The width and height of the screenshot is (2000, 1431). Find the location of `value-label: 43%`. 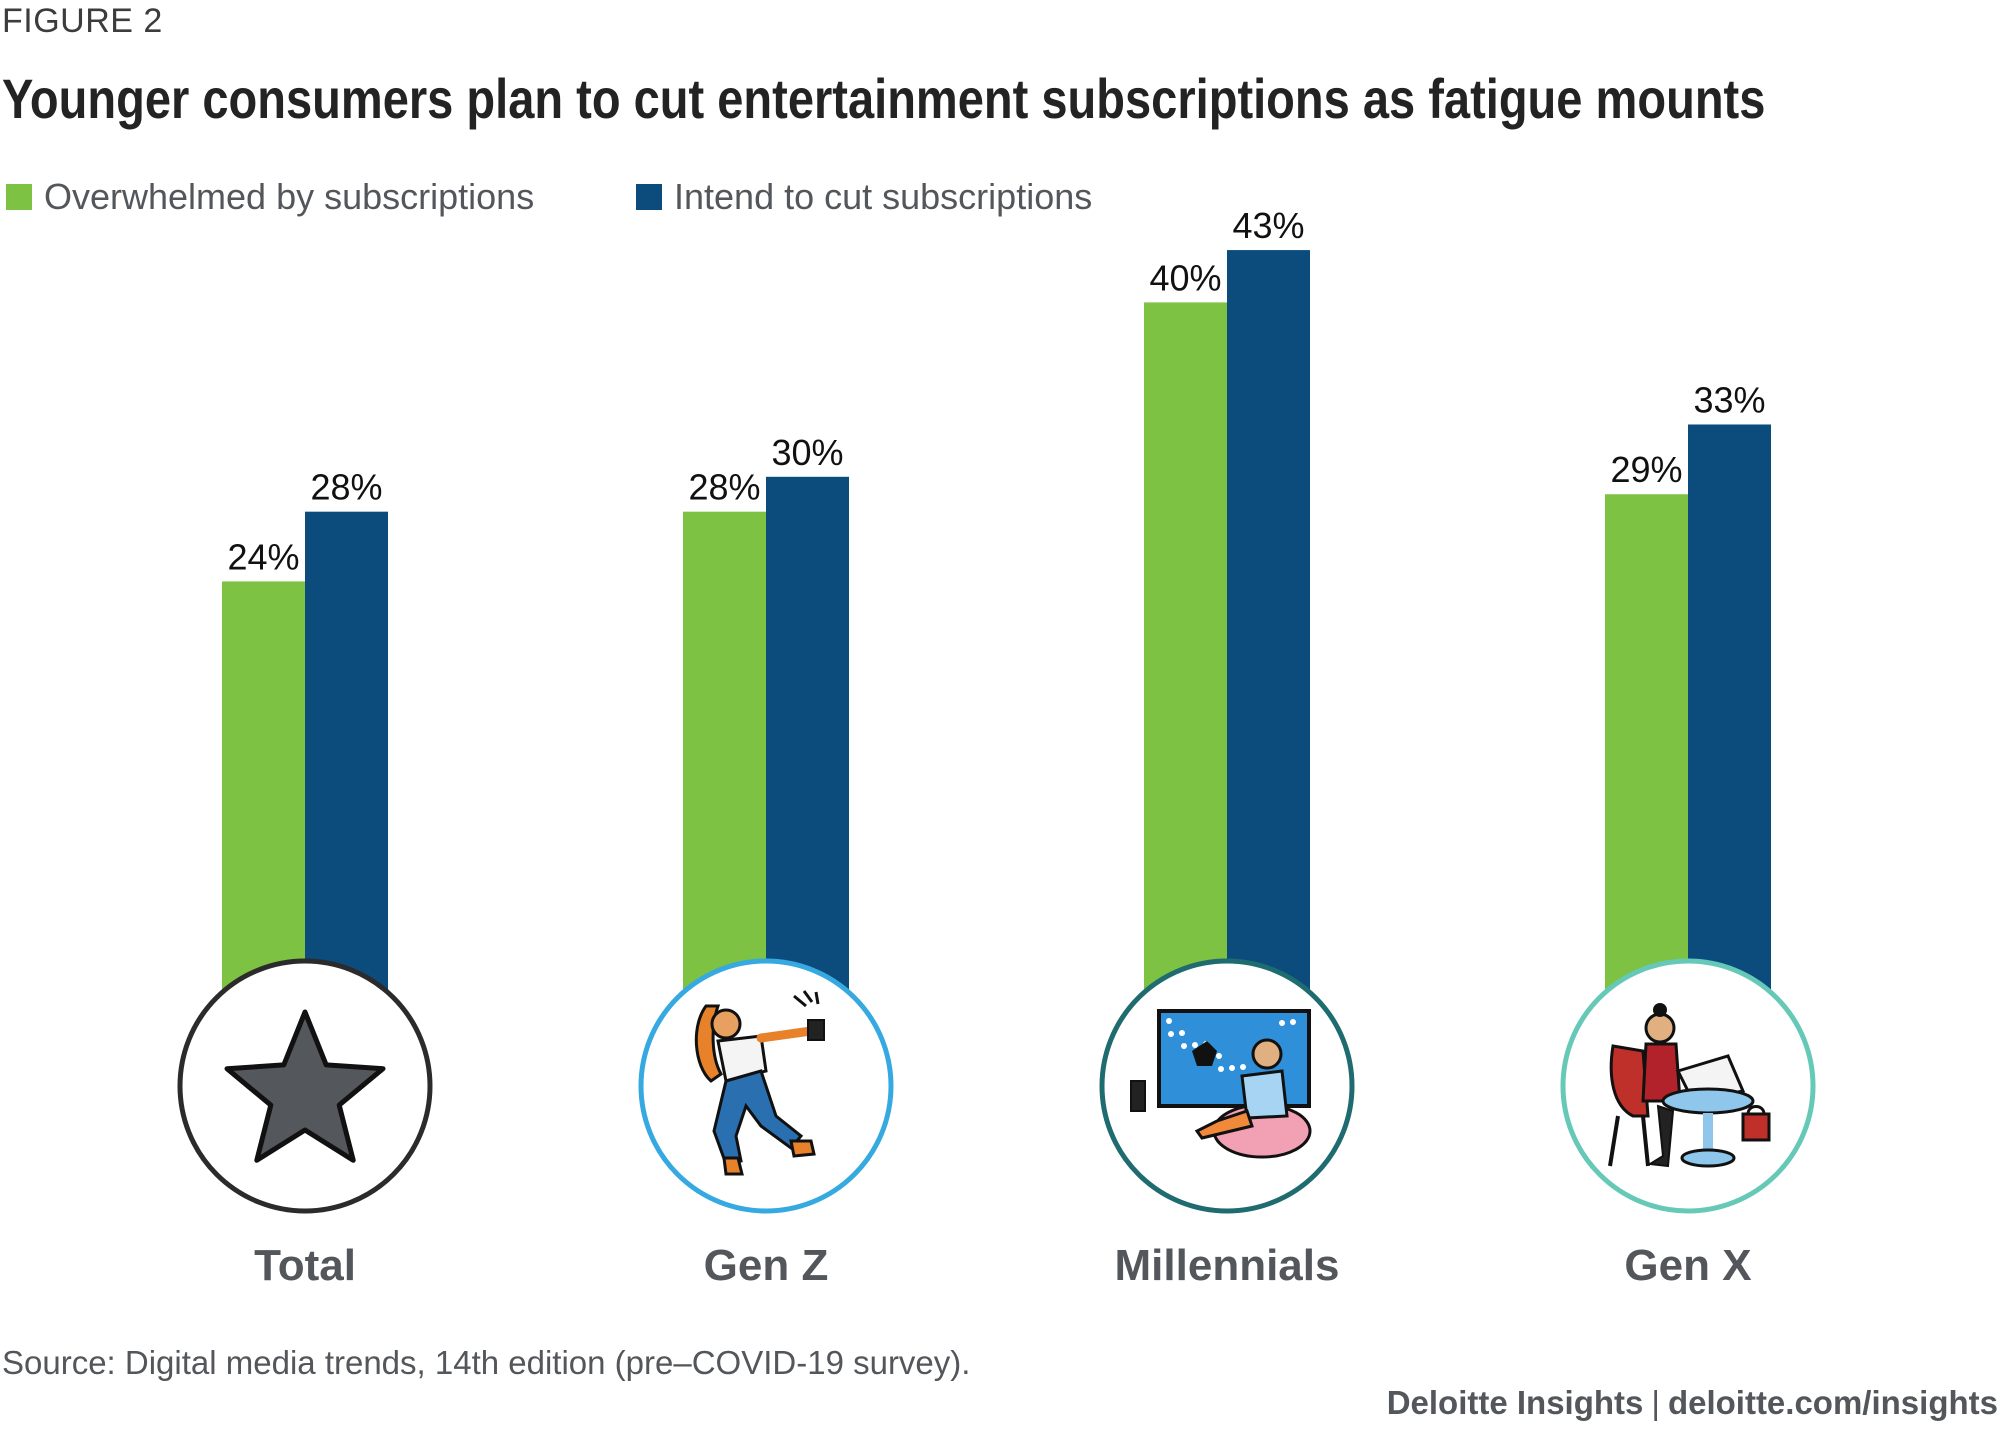

value-label: 43% is located at coordinates (1268, 225).